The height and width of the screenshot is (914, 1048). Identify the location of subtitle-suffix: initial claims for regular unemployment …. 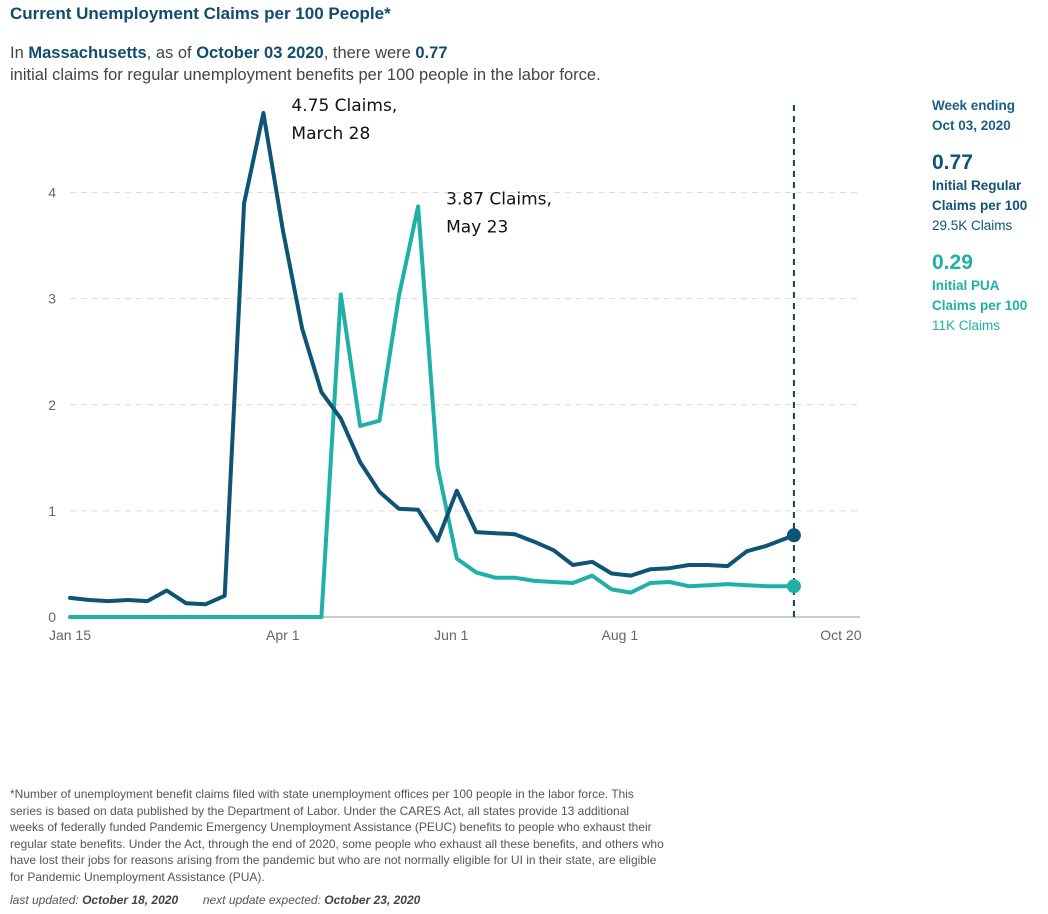
(305, 75).